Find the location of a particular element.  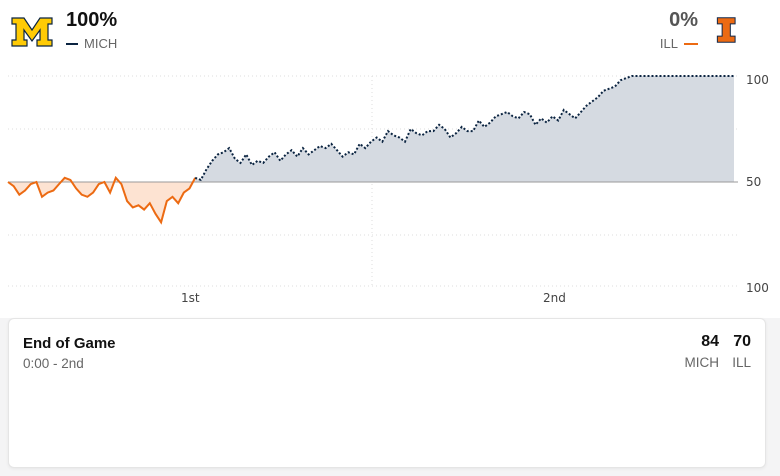

michigan-logo-icon is located at coordinates (32, 32).